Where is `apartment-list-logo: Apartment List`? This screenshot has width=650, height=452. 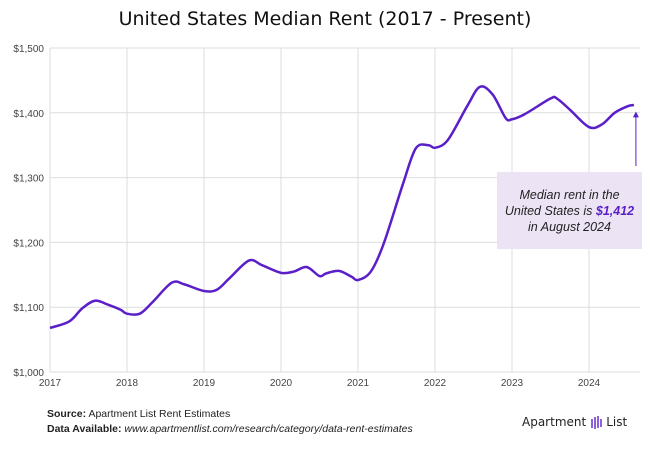 apartment-list-logo: Apartment List is located at coordinates (574, 422).